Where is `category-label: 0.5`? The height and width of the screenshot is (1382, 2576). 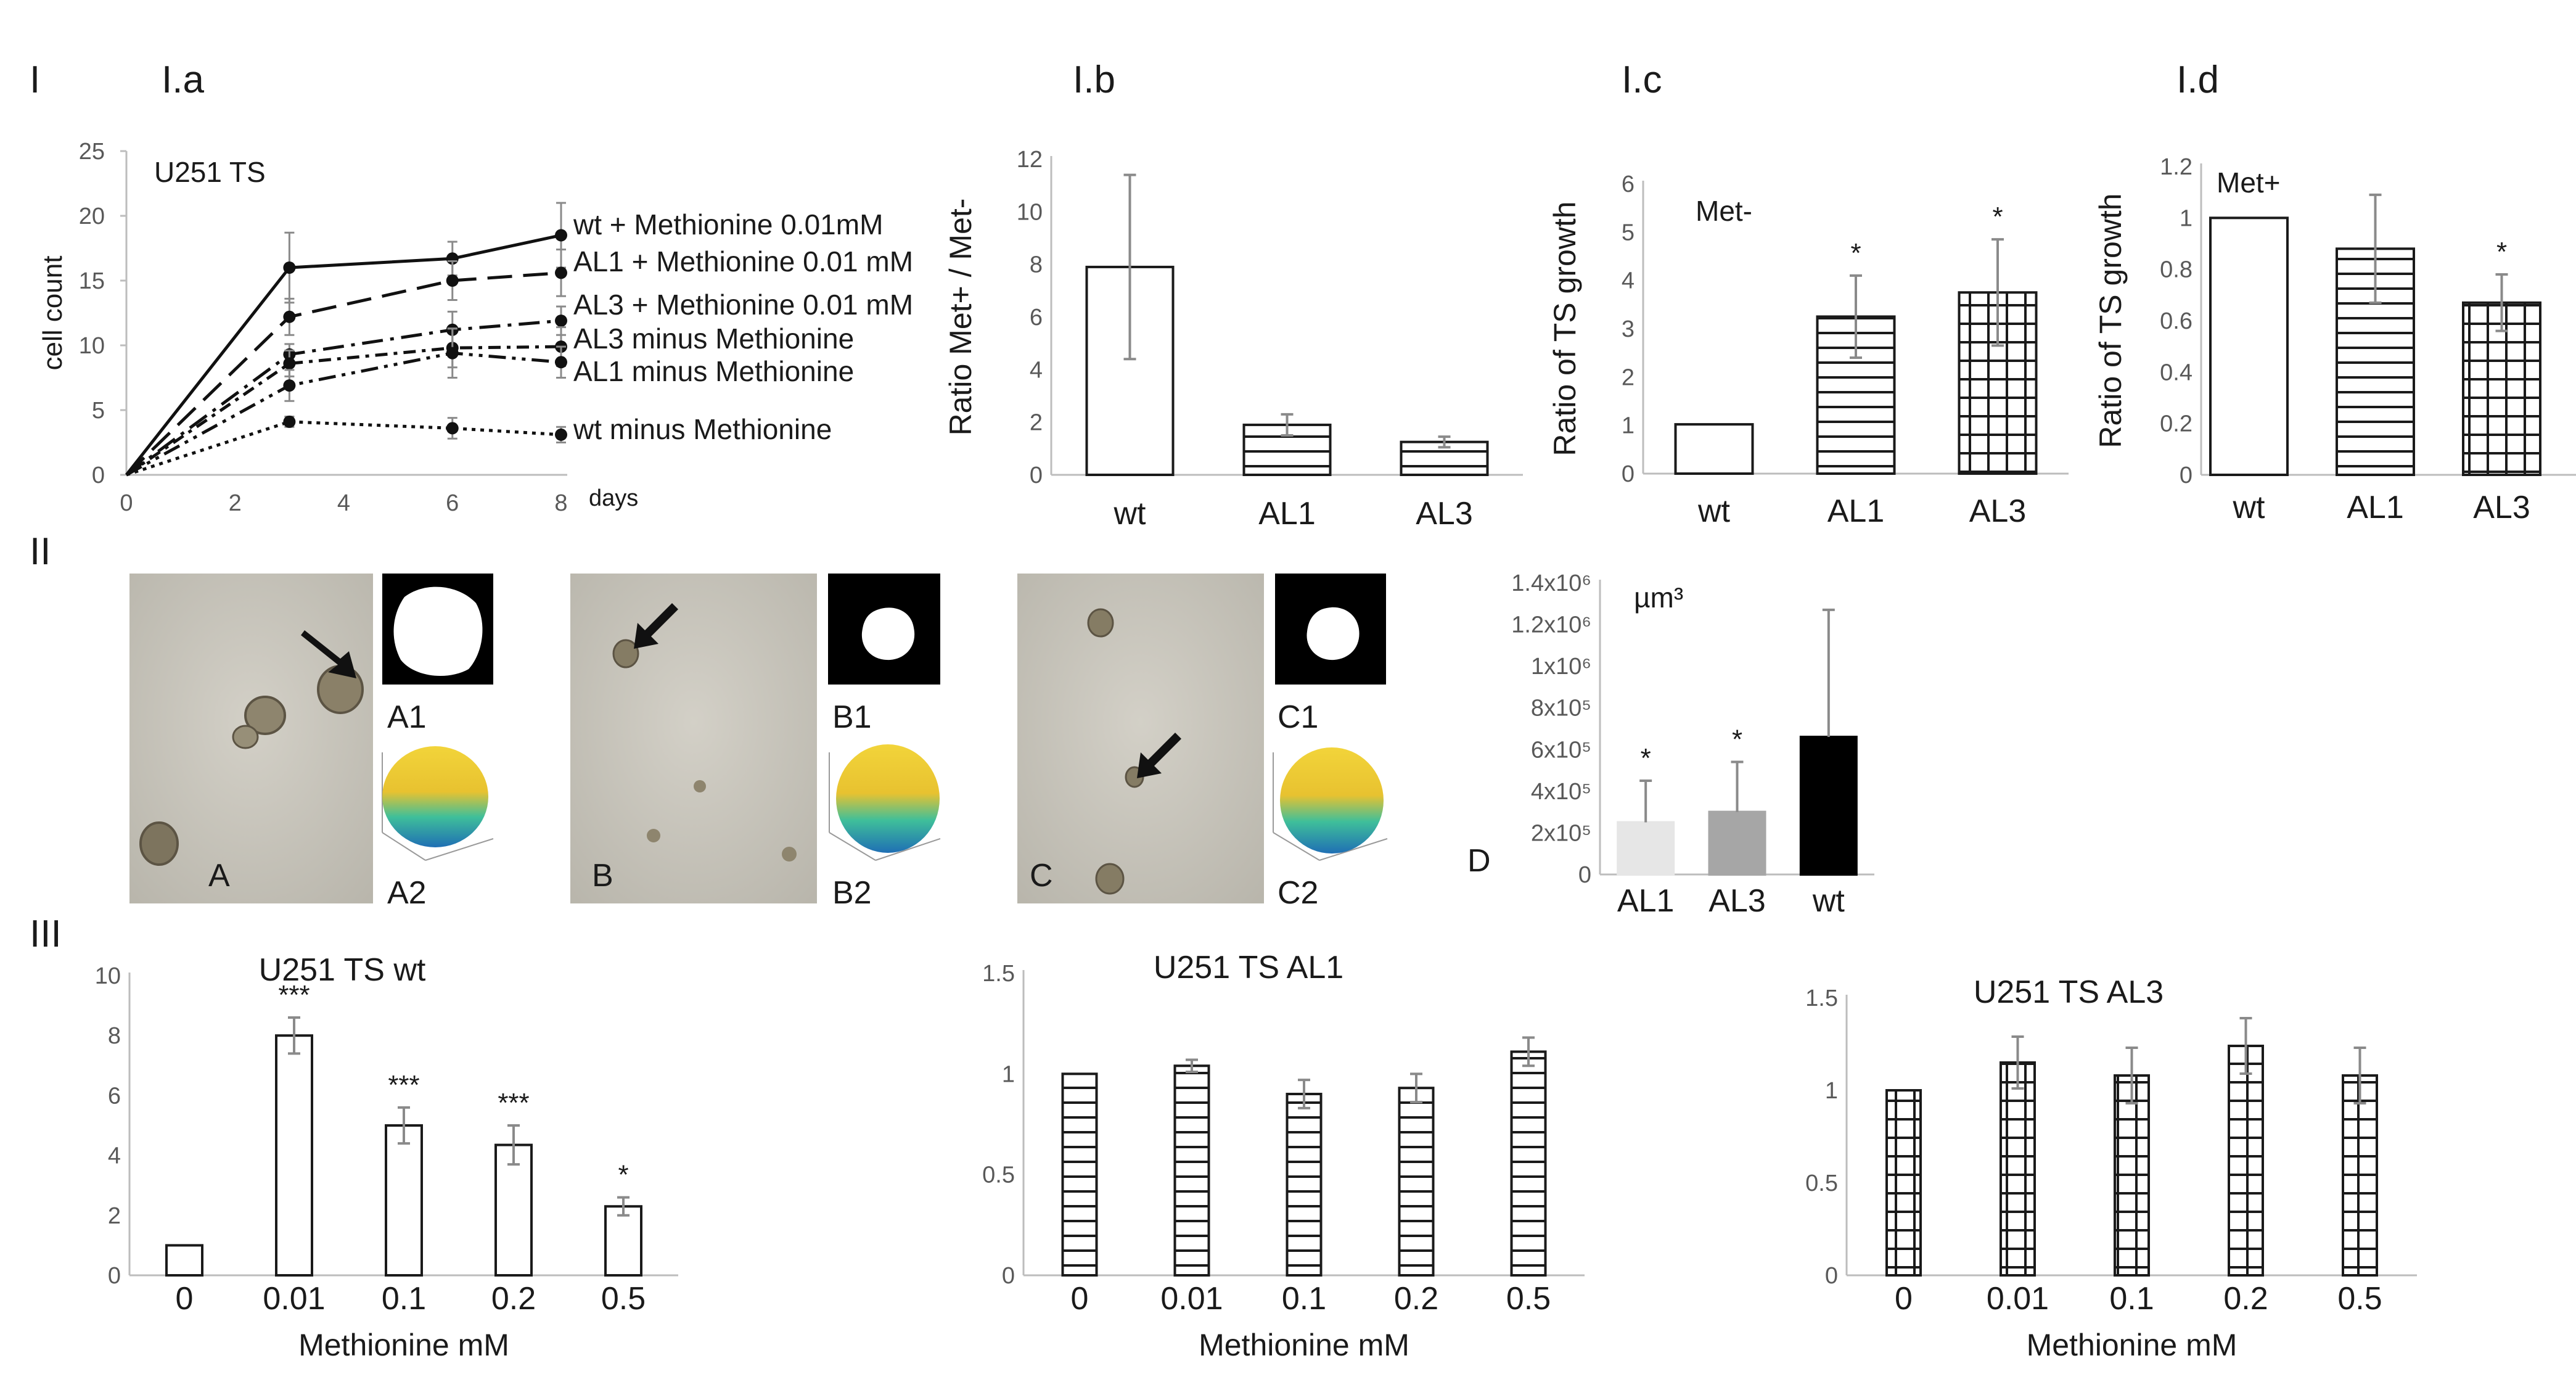
category-label: 0.5 is located at coordinates (1529, 1299).